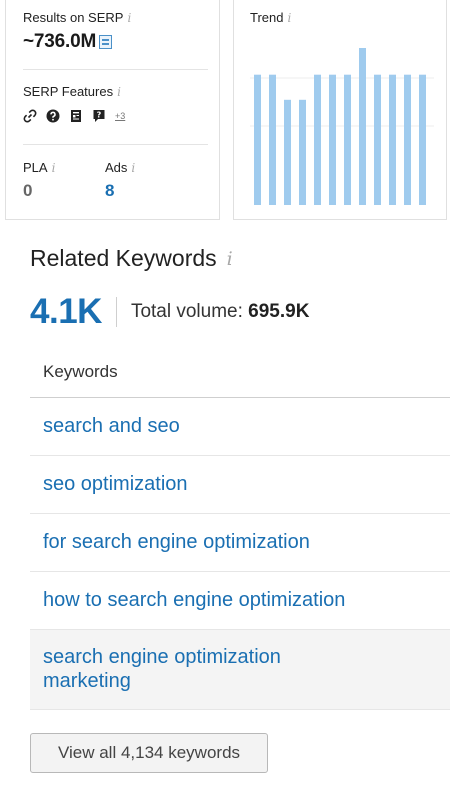 Image resolution: width=450 pixels, height=800 pixels. What do you see at coordinates (240, 427) in the screenshot?
I see `keyword-row: search and seo` at bounding box center [240, 427].